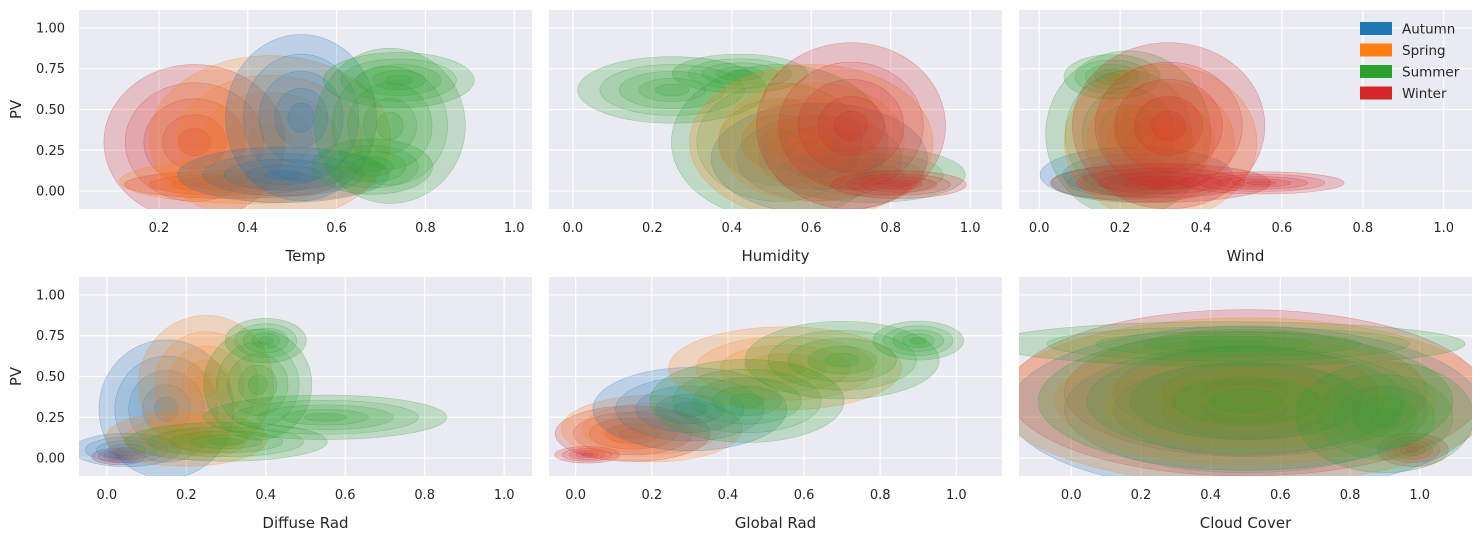 The height and width of the screenshot is (541, 1484). I want to click on legend-item-autumn: Autumn, so click(1407, 30).